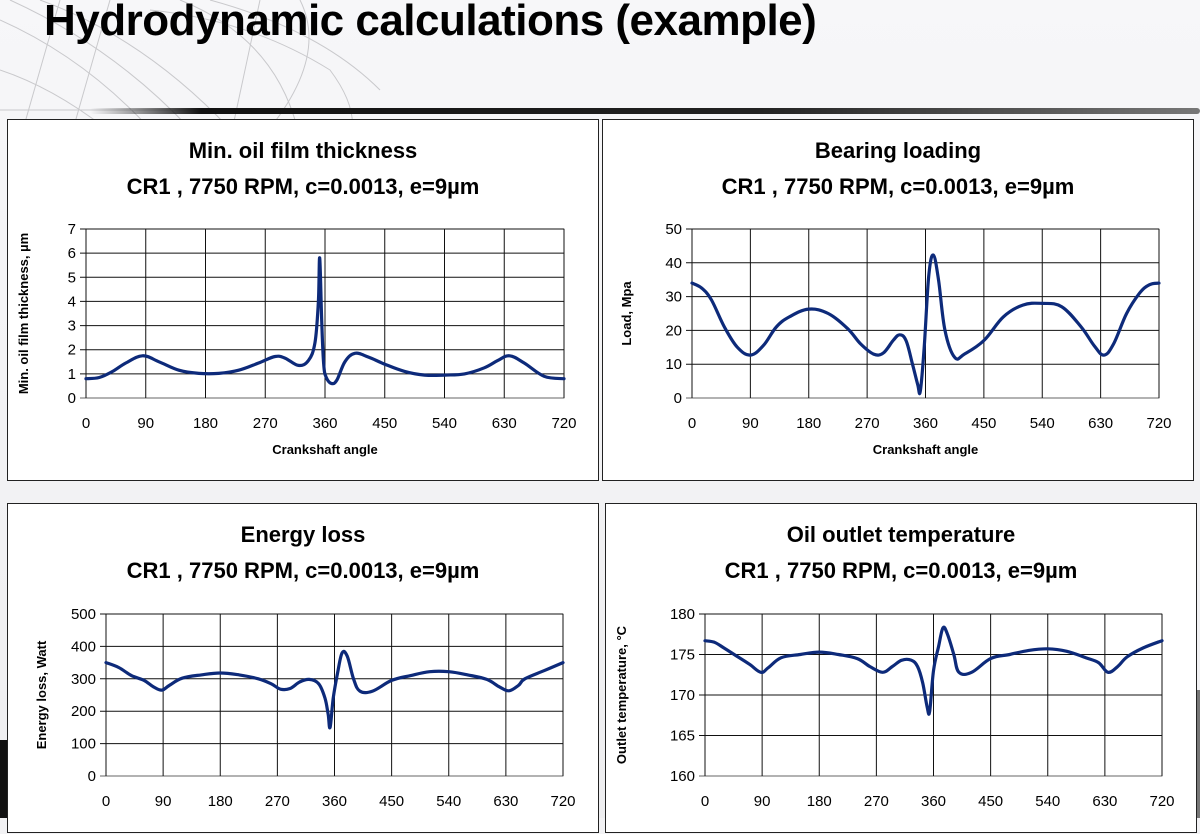  Describe the element at coordinates (72, 277) in the screenshot. I see `y-tick-label: 5` at that location.